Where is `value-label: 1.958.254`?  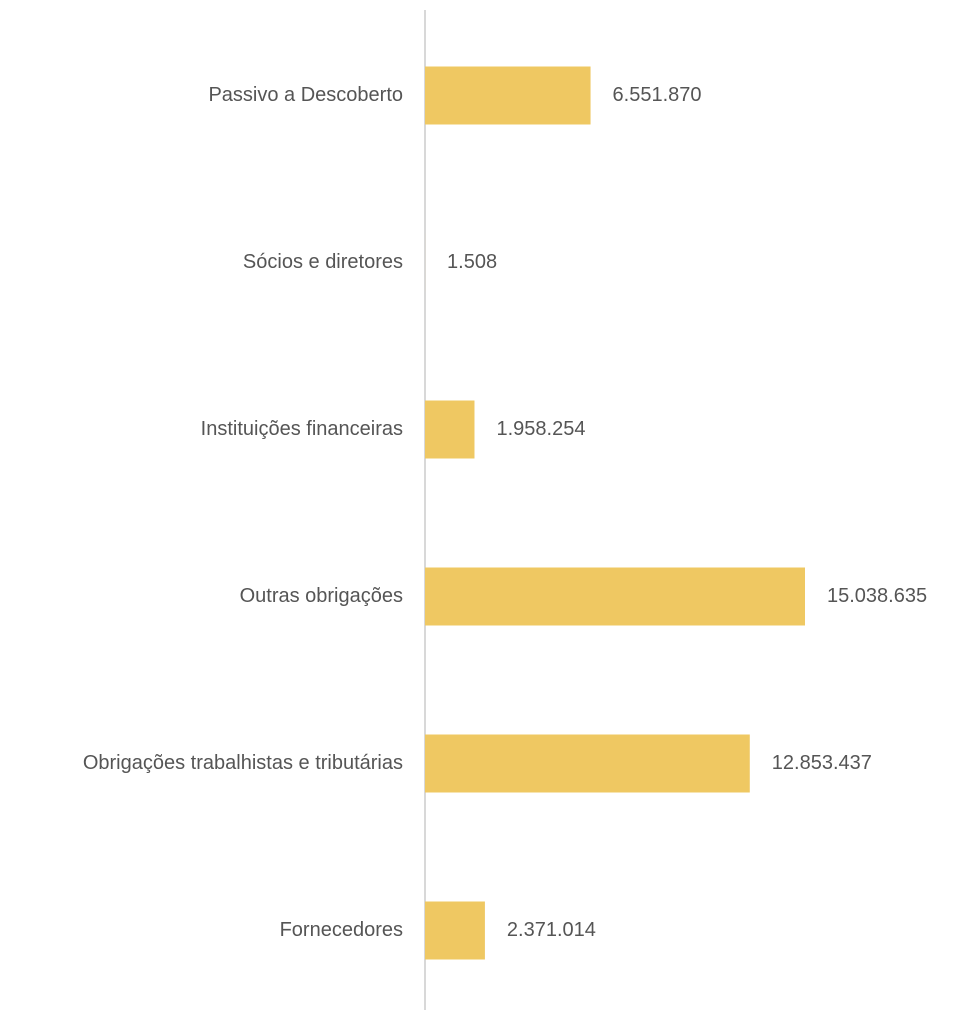 value-label: 1.958.254 is located at coordinates (540, 429).